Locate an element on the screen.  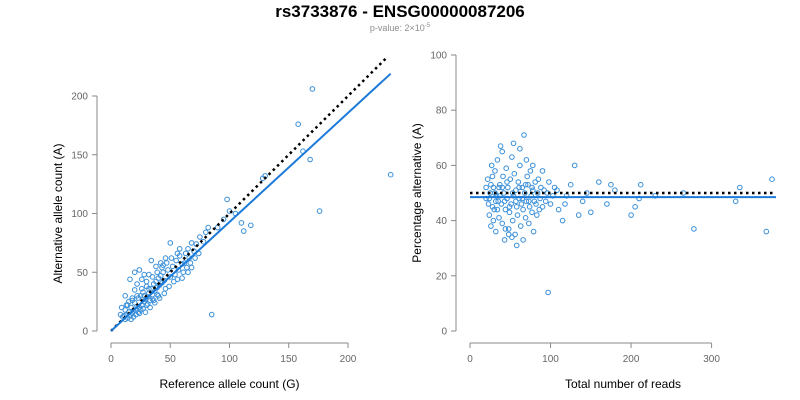
x-axis-title-left: Reference allele count (G) is located at coordinates (229, 384).